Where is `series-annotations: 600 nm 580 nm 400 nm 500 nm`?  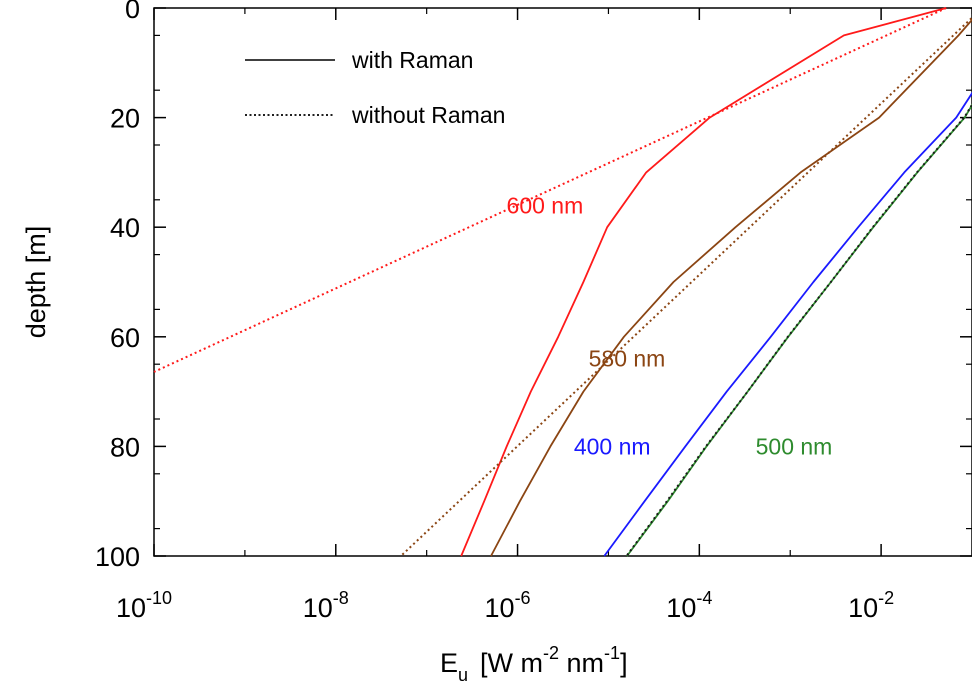 series-annotations: 600 nm 580 nm 400 nm 500 nm is located at coordinates (670, 325).